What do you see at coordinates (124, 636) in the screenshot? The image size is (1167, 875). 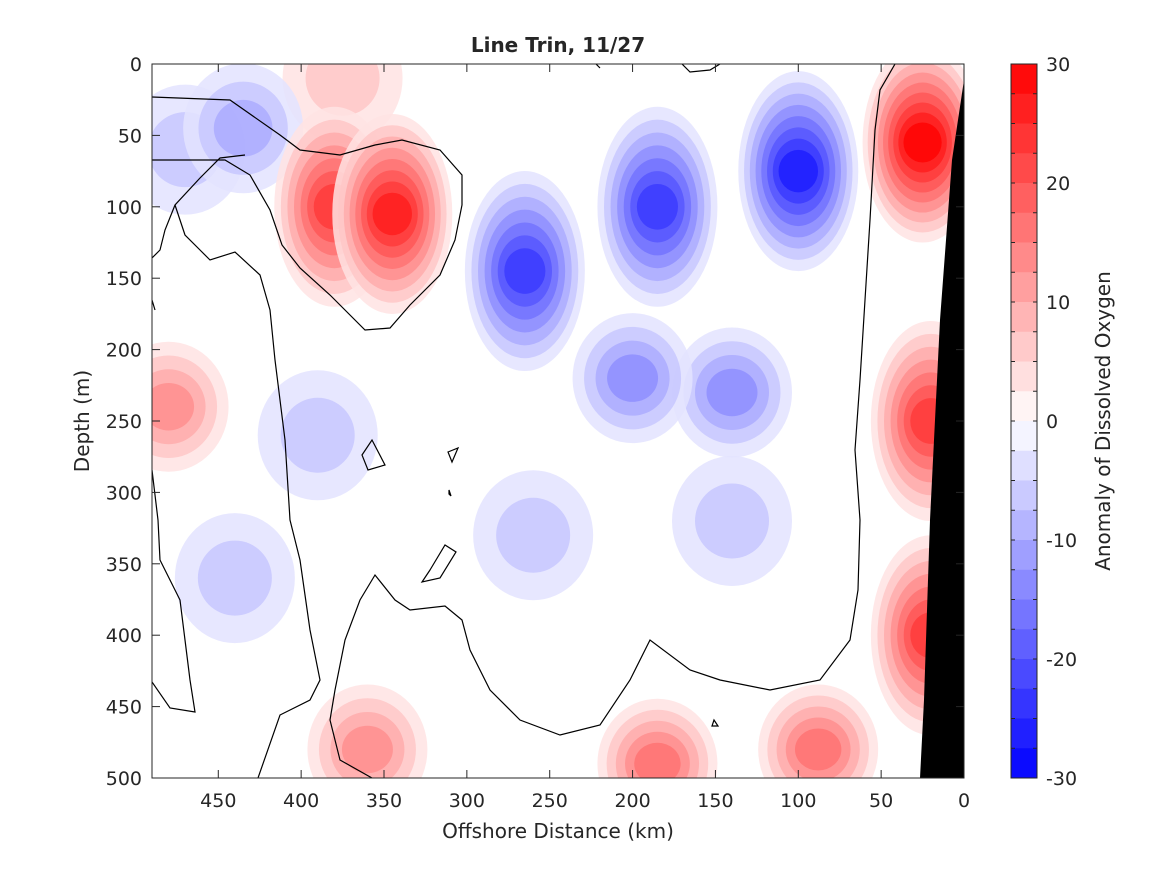 I see `y-tick-label: 400` at bounding box center [124, 636].